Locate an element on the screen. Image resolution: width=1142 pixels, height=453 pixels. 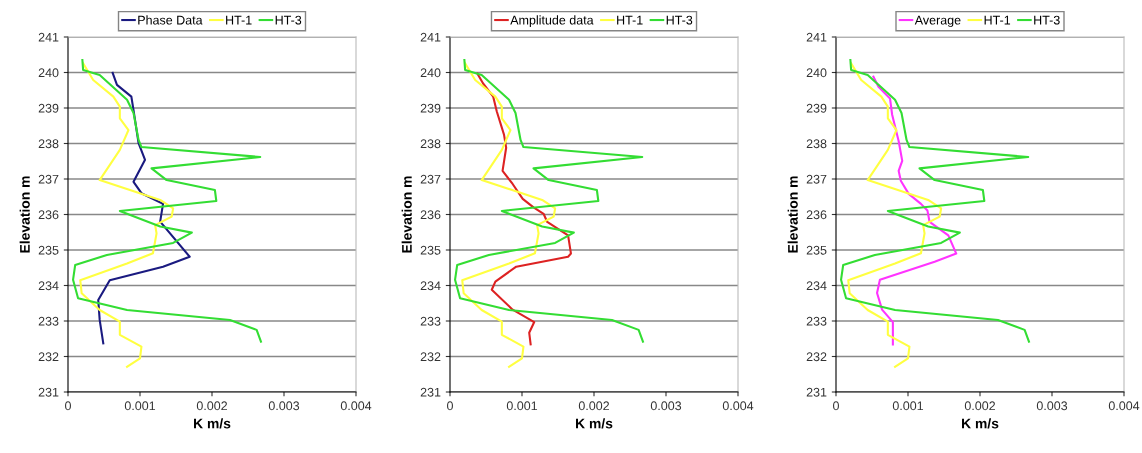
legend-label: Average is located at coordinates (937, 21).